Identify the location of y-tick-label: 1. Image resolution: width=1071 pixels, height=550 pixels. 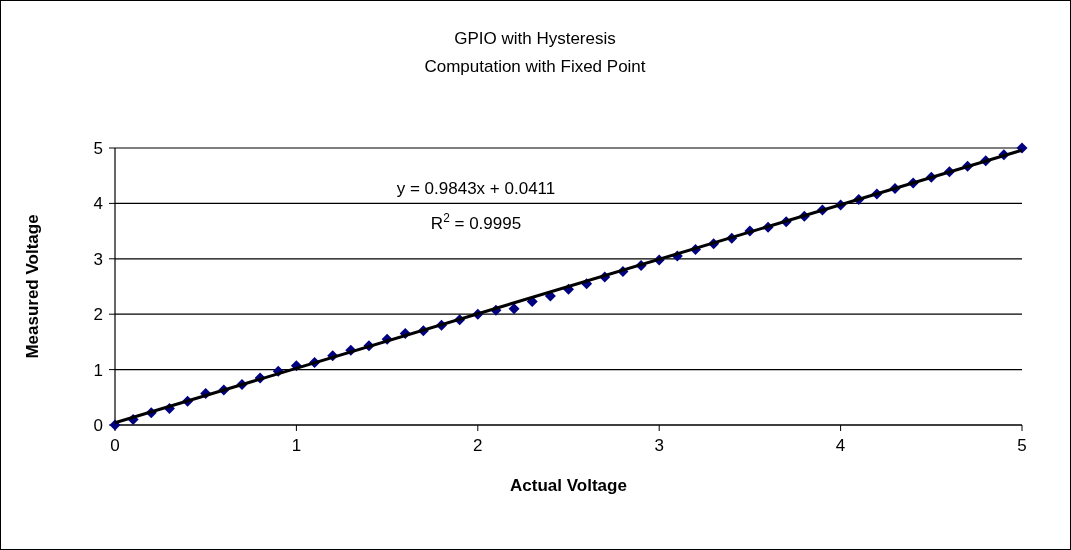
(98, 370).